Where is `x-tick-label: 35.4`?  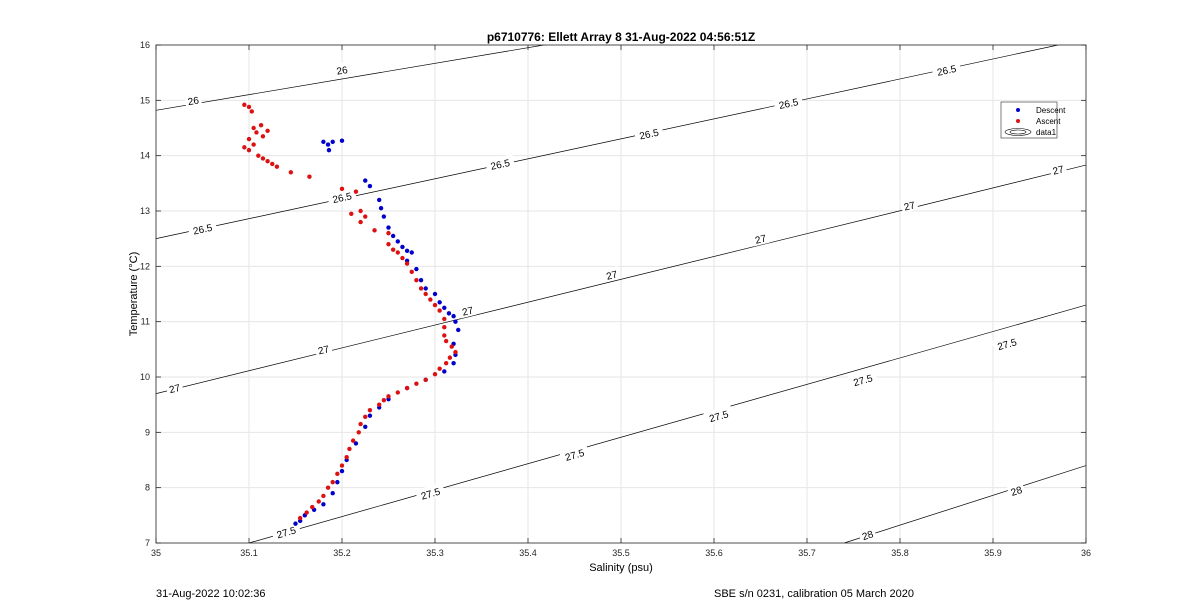
x-tick-label: 35.4 is located at coordinates (528, 553).